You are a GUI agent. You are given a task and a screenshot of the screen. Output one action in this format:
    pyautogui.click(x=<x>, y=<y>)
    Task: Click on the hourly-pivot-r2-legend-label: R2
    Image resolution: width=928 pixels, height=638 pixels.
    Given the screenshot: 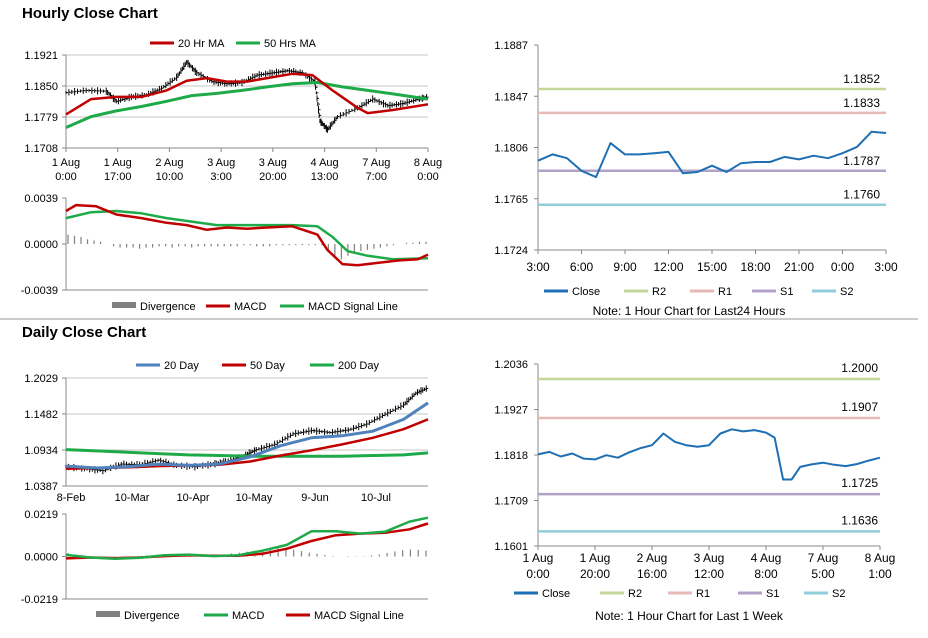 What is the action you would take?
    pyautogui.click(x=659, y=292)
    